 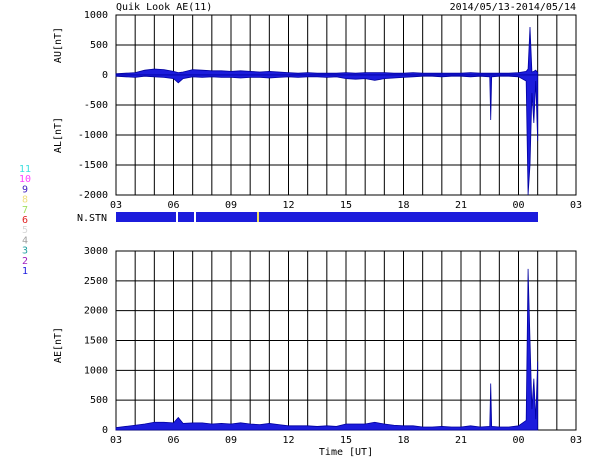 What do you see at coordinates (92, 218) in the screenshot?
I see `nstn-label: N.STN` at bounding box center [92, 218].